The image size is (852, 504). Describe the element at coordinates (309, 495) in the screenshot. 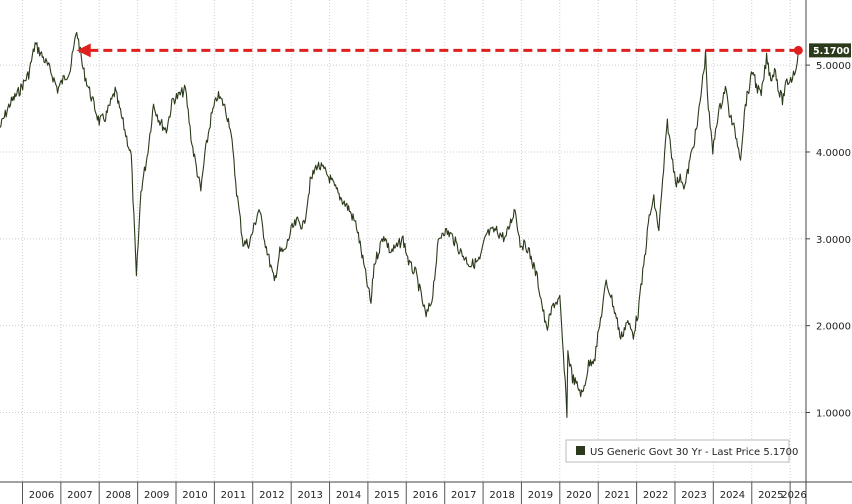

I see `x-tick-label: 2013` at that location.